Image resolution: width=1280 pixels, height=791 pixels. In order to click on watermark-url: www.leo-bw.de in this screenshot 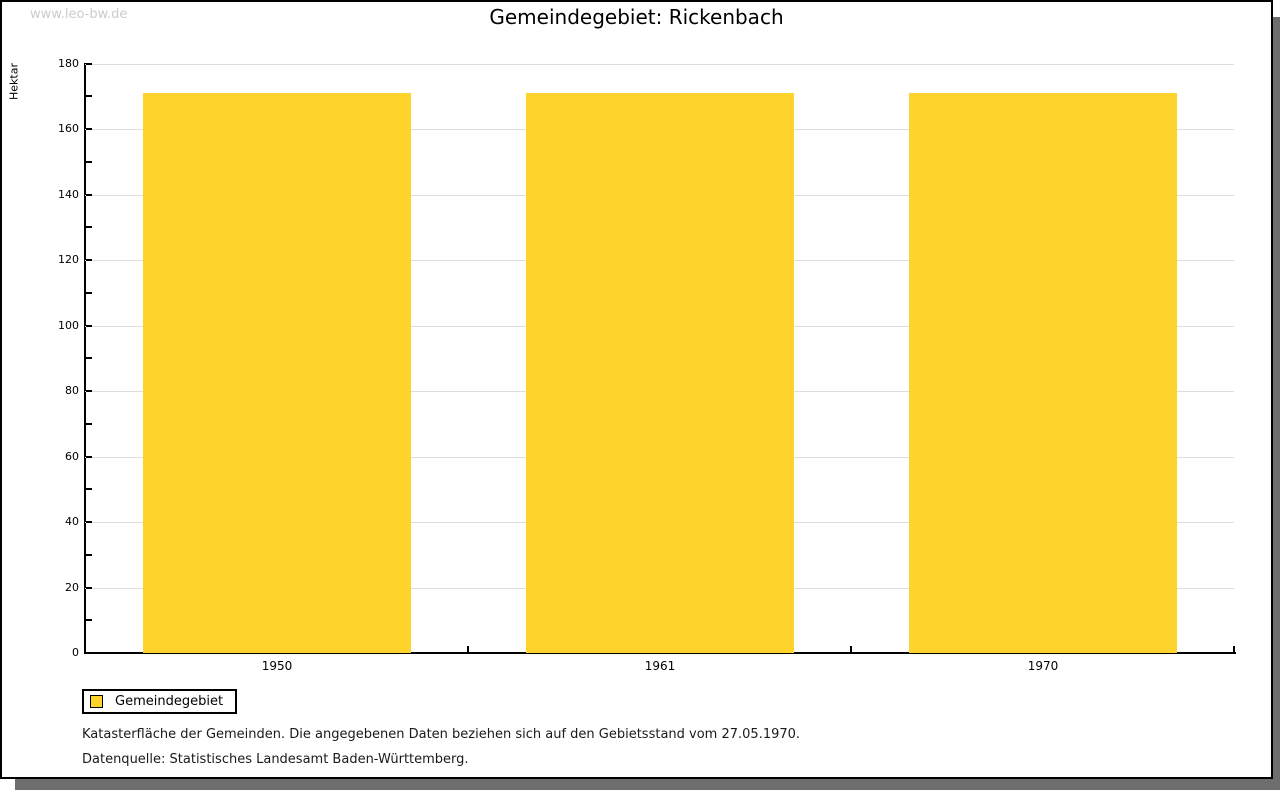, I will do `click(79, 14)`.